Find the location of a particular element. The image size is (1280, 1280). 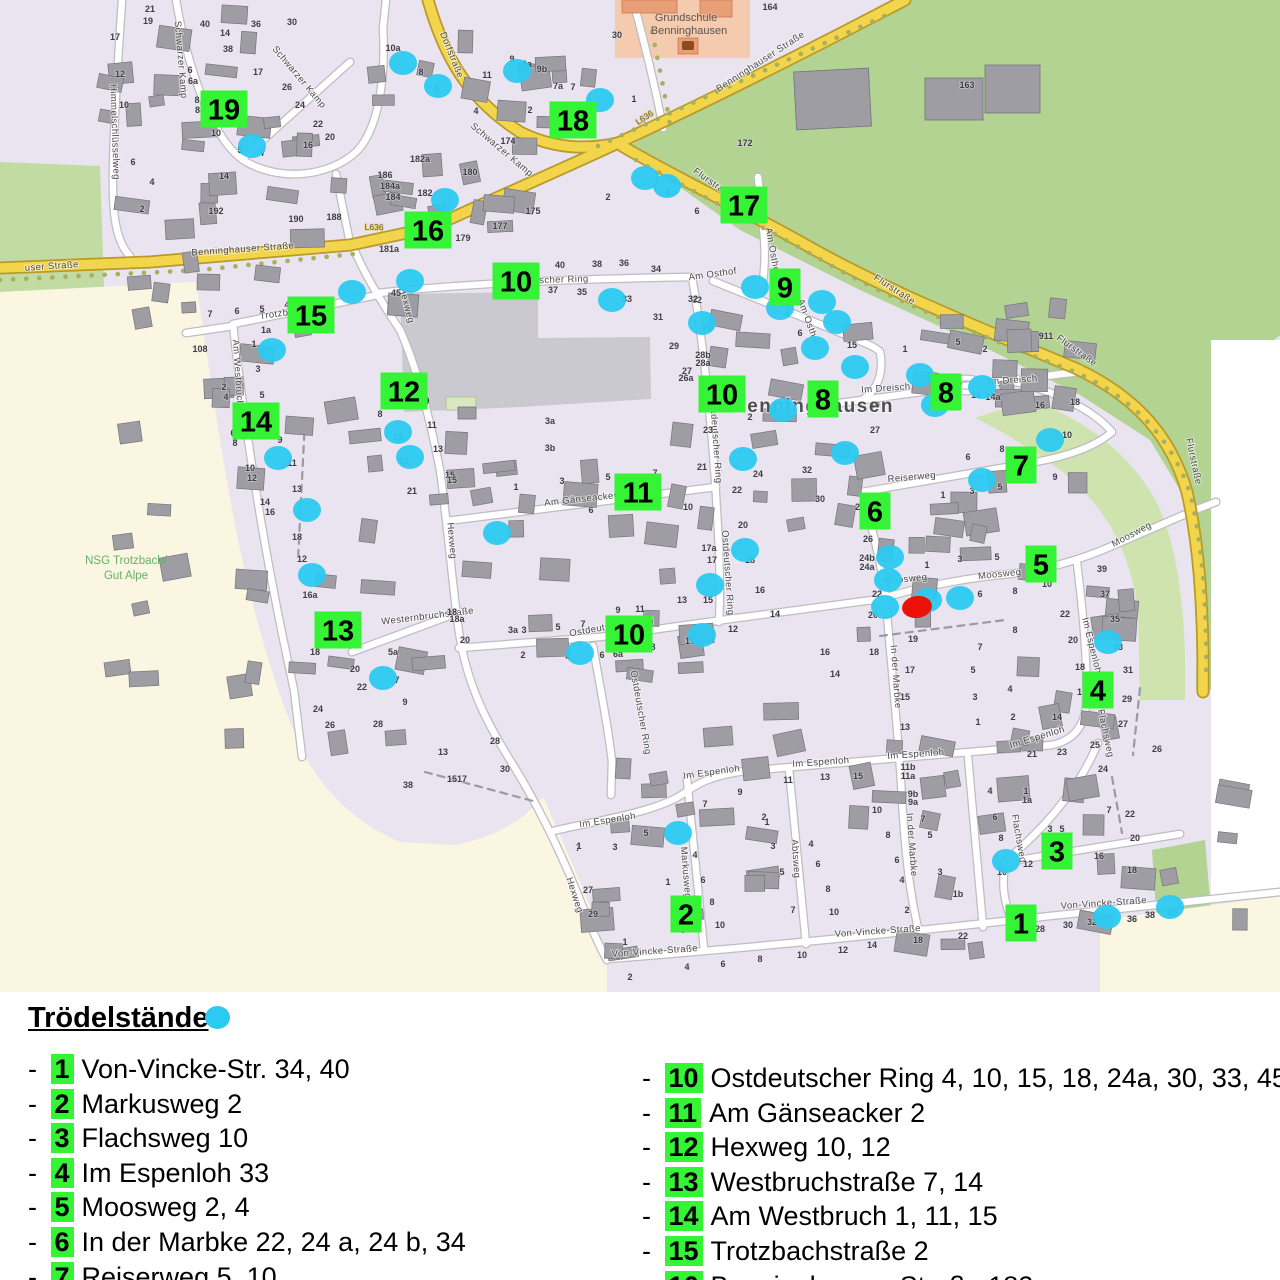

house-number: 24 is located at coordinates (1103, 769).